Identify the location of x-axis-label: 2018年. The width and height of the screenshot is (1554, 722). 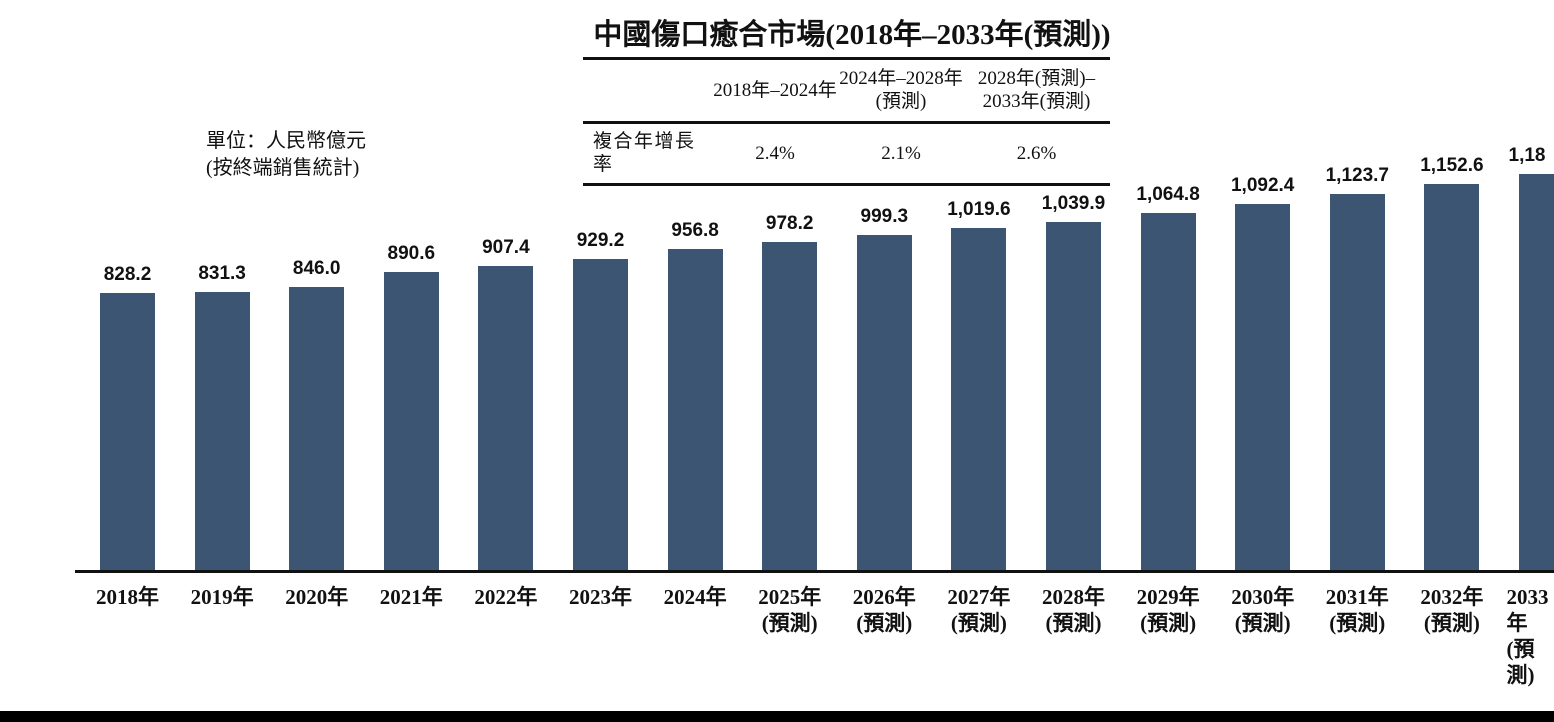
(127, 597).